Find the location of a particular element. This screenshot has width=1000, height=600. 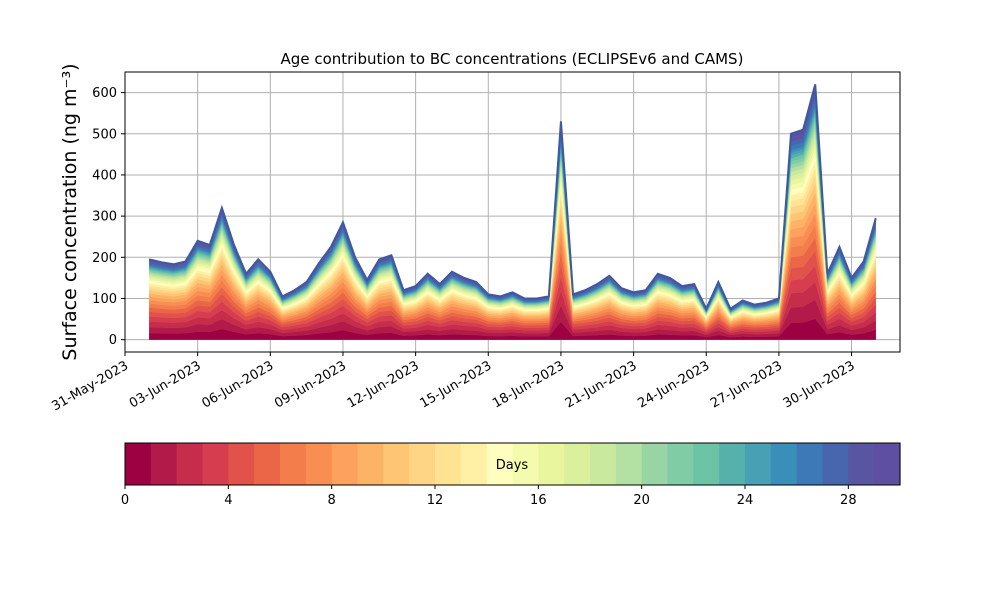

x-tick-label: 21-Jun-2023 is located at coordinates (601, 384).